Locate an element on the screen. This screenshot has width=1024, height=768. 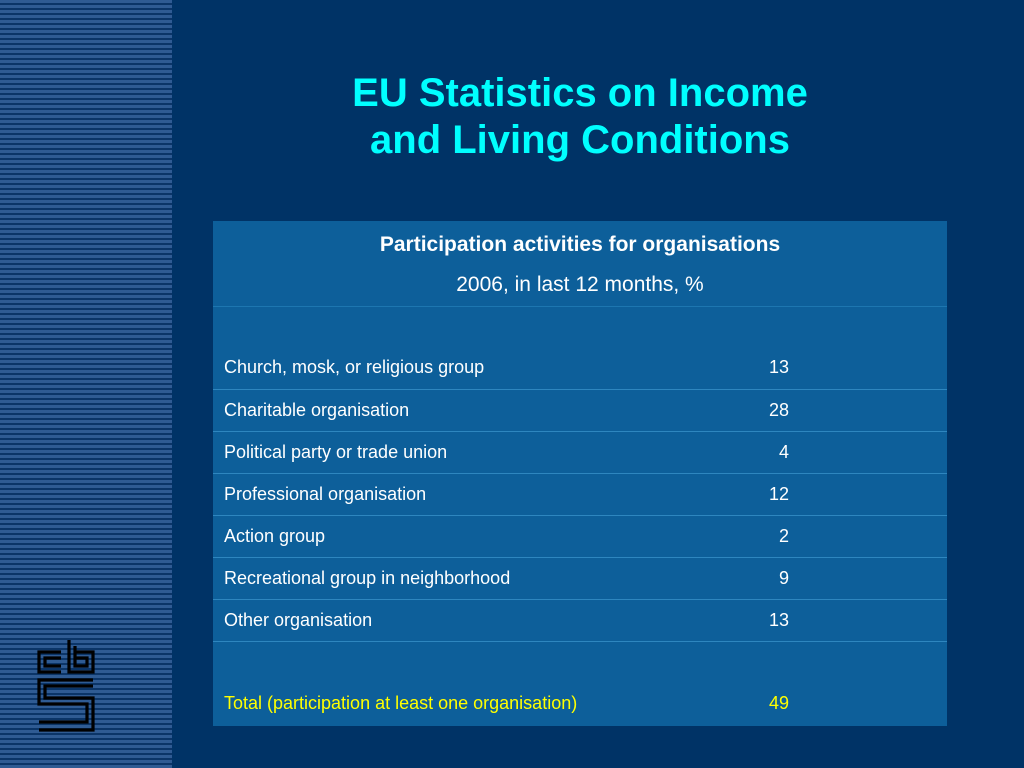
row-value: 12 is located at coordinates (778, 494).